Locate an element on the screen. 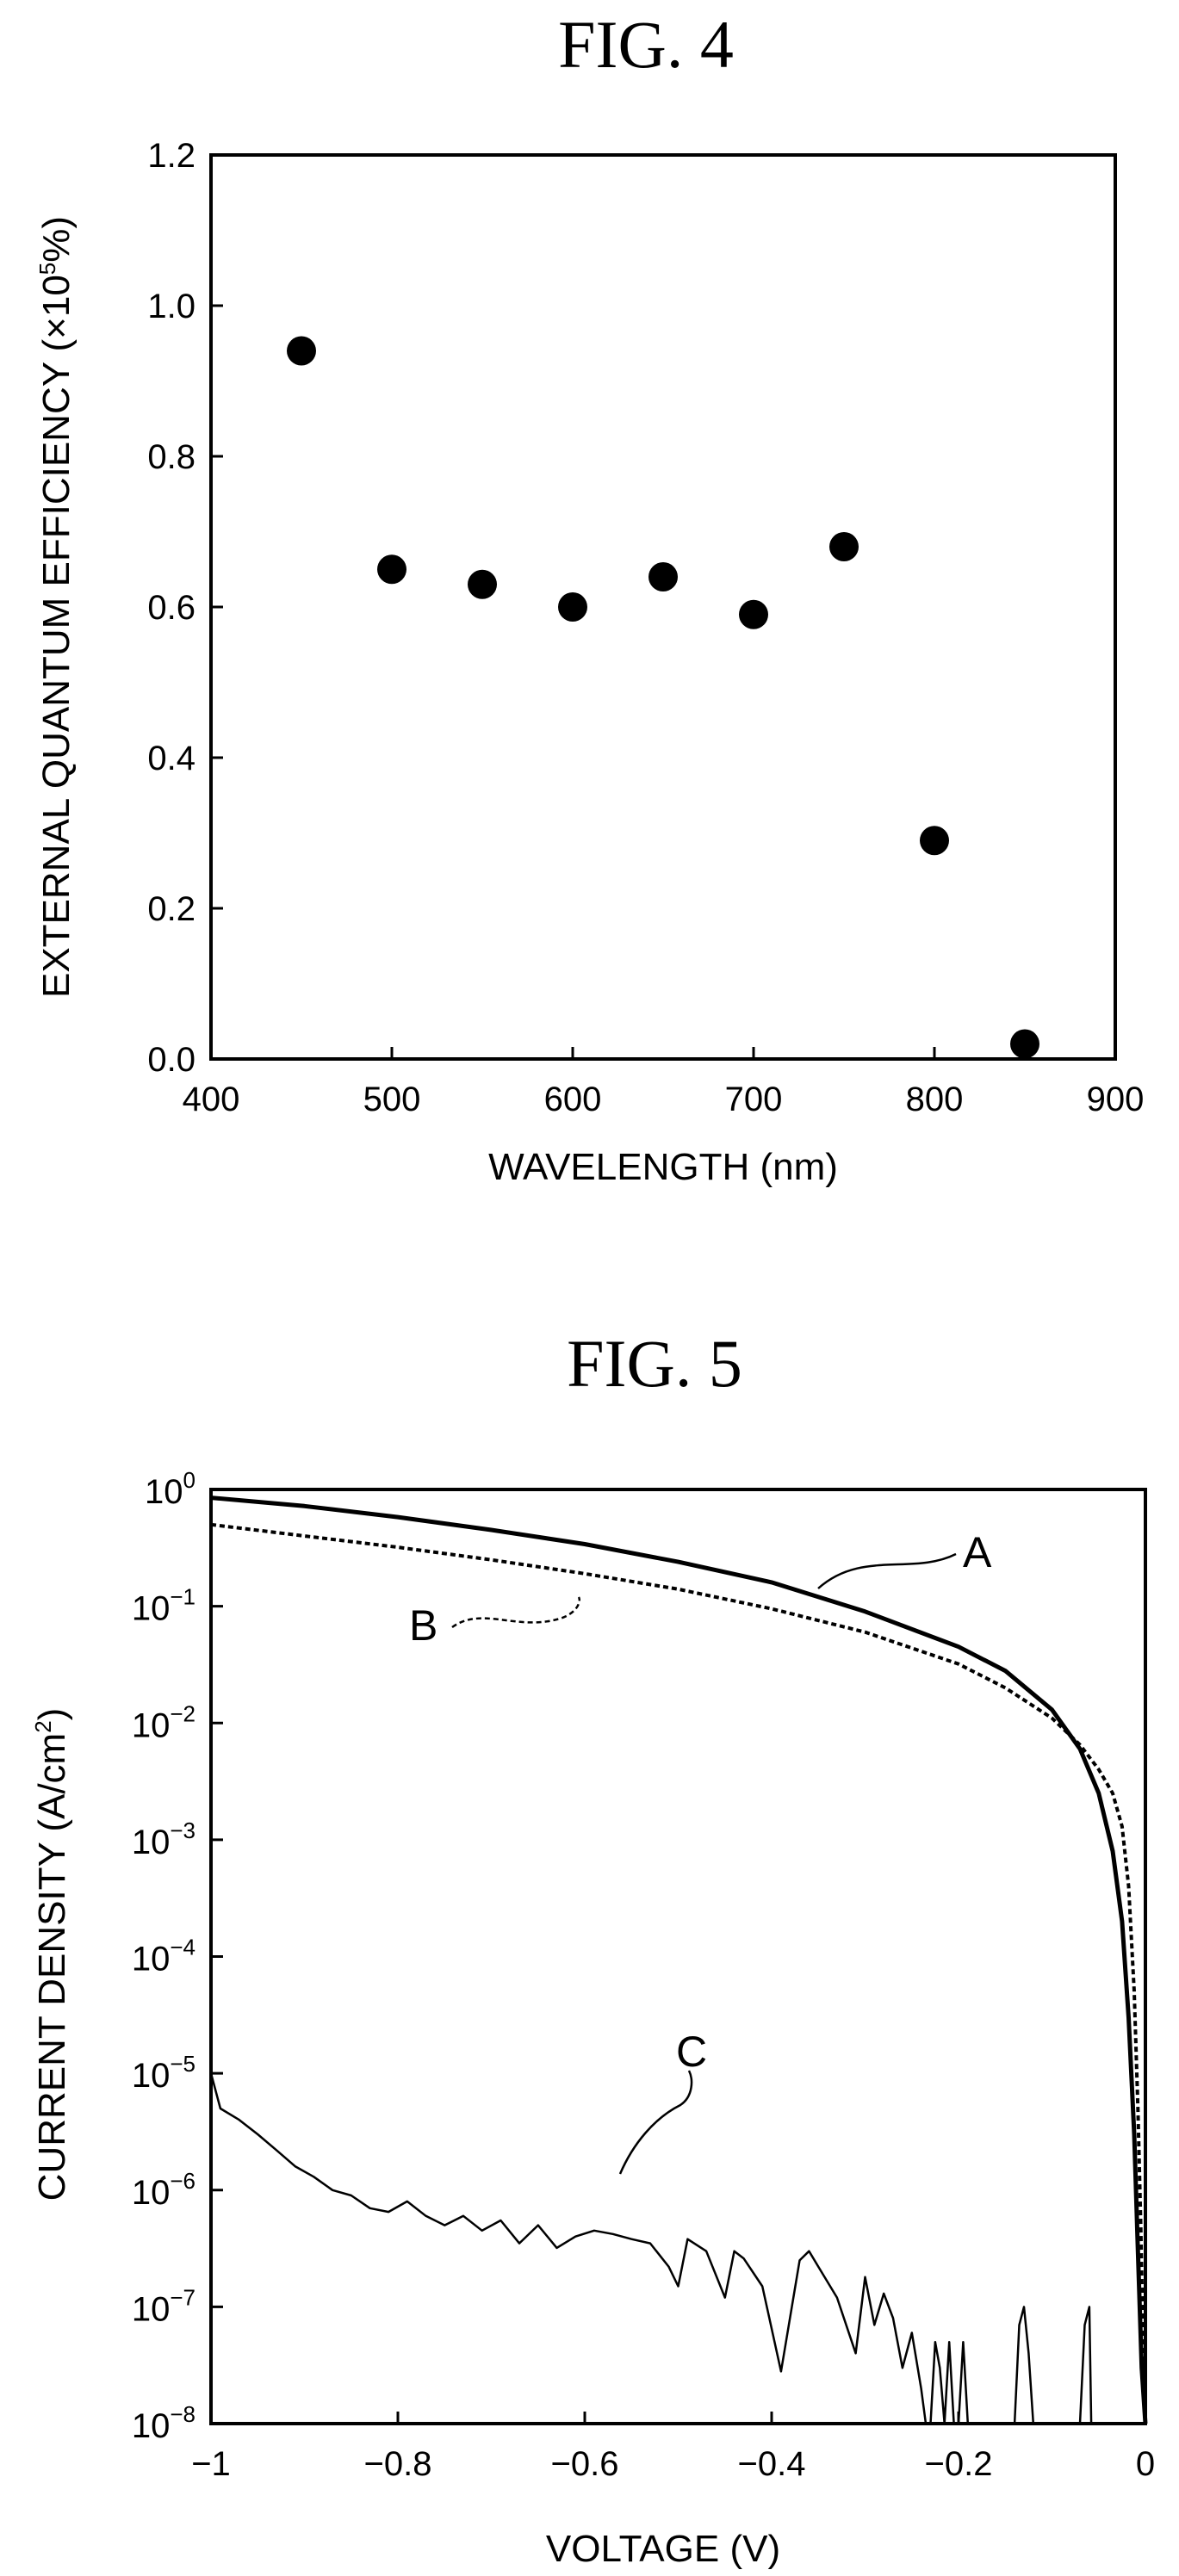 Image resolution: width=1179 pixels, height=2576 pixels. fig4-y-tick-label: 0.6 is located at coordinates (171, 608).